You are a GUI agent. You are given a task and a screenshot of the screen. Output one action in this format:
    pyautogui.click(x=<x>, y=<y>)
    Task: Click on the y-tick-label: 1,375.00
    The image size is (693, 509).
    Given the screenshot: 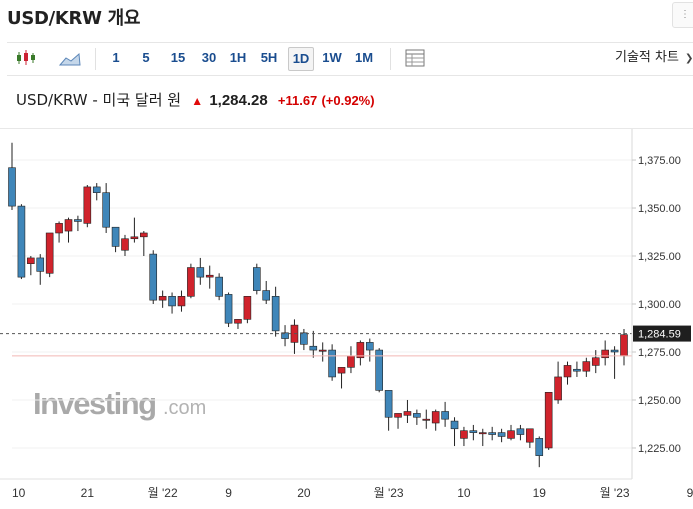 What is the action you would take?
    pyautogui.click(x=659, y=161)
    